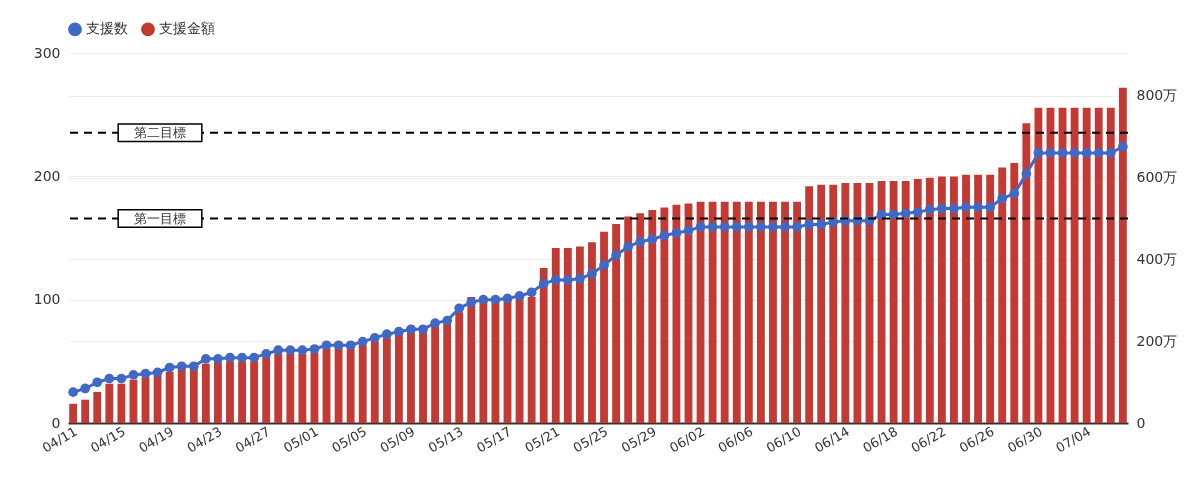 The width and height of the screenshot is (1200, 488). Describe the element at coordinates (1157, 95) in the screenshot. I see `y2-tick-label: 800万` at that location.